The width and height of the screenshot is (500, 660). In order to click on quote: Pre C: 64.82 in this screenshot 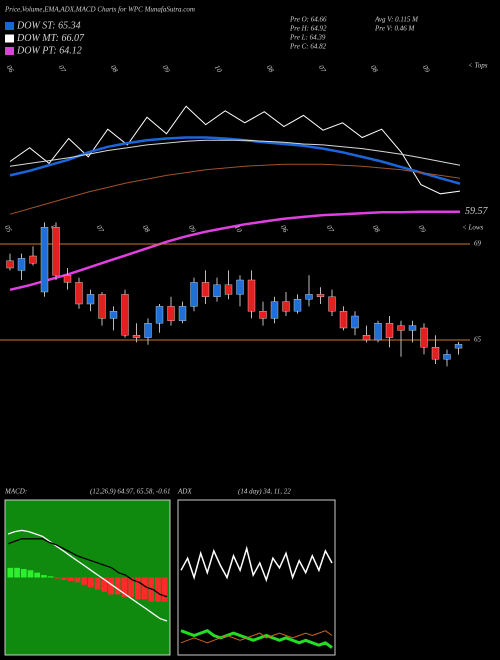, I will do `click(308, 47)`.